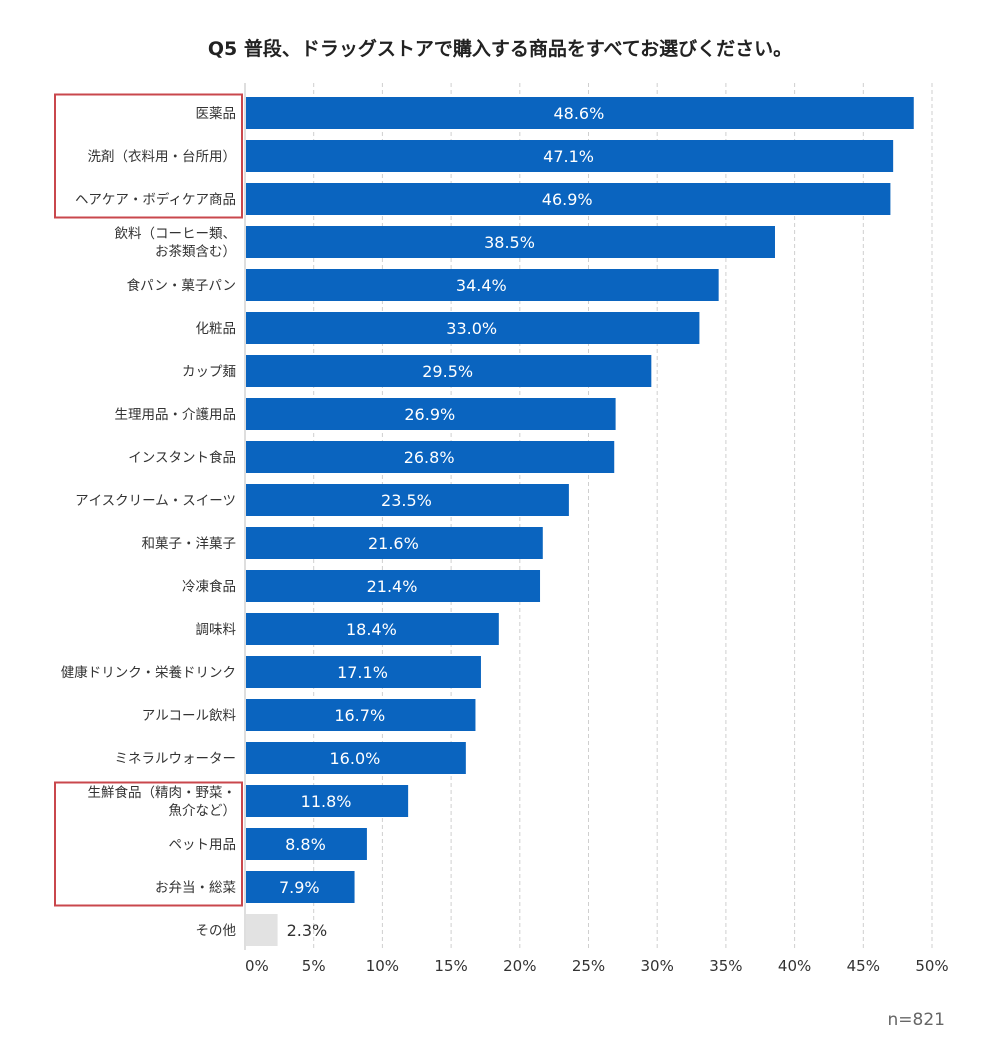  I want to click on highlight-boxes, so click(148, 500).